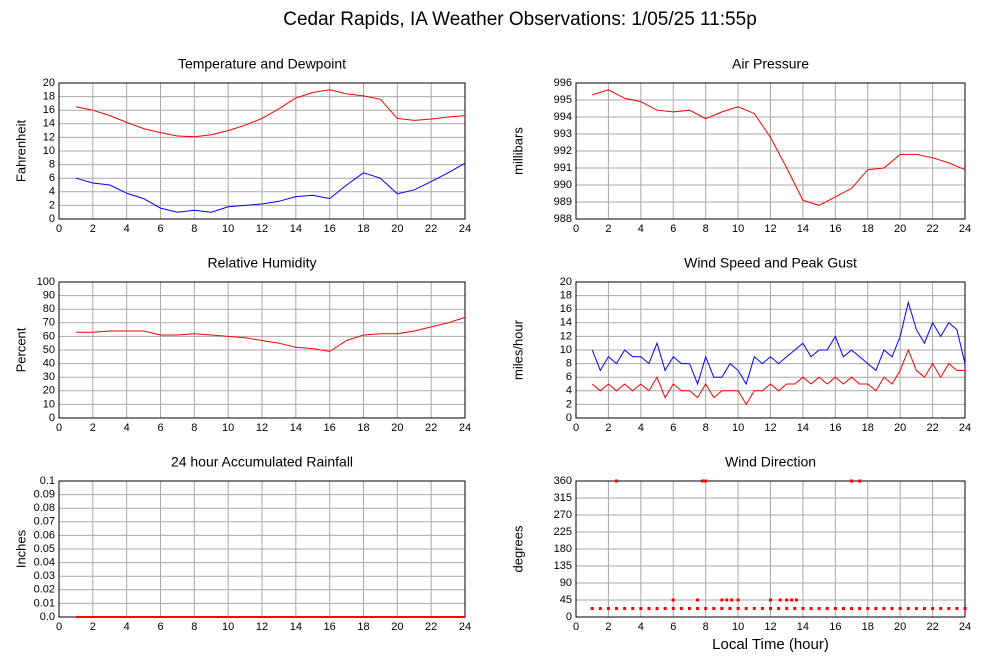 The image size is (1000, 665). What do you see at coordinates (49, 336) in the screenshot?
I see `y-tick-label: 60` at bounding box center [49, 336].